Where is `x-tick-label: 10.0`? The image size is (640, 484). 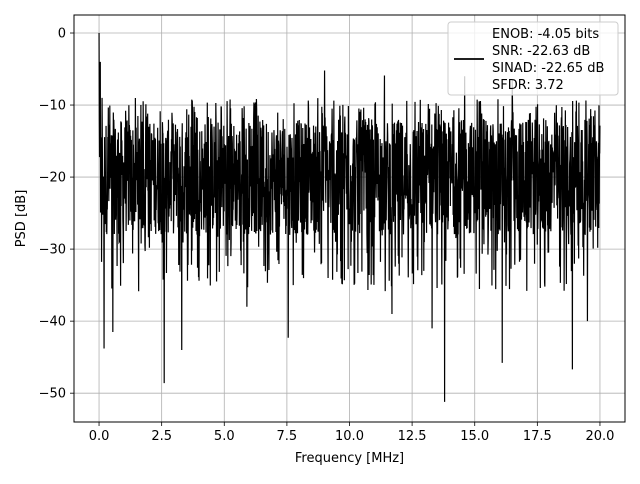
x-tick-label: 10.0 is located at coordinates (349, 436).